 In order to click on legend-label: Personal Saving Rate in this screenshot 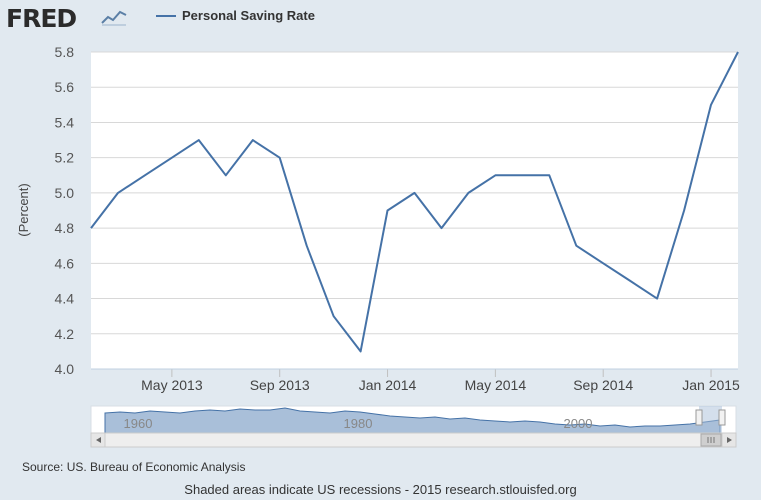, I will do `click(248, 15)`.